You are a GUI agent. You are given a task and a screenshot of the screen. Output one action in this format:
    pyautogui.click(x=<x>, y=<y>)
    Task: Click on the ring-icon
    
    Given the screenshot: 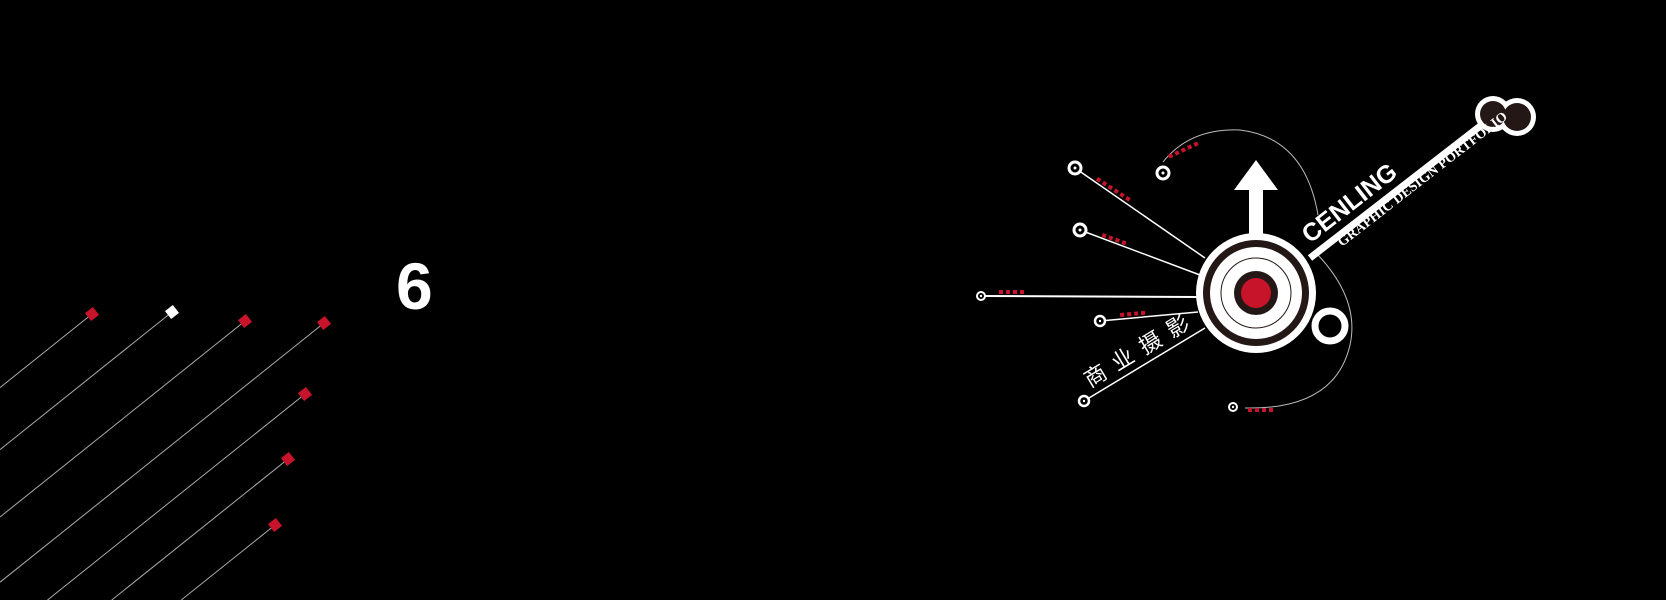 What is the action you would take?
    pyautogui.click(x=1330, y=326)
    